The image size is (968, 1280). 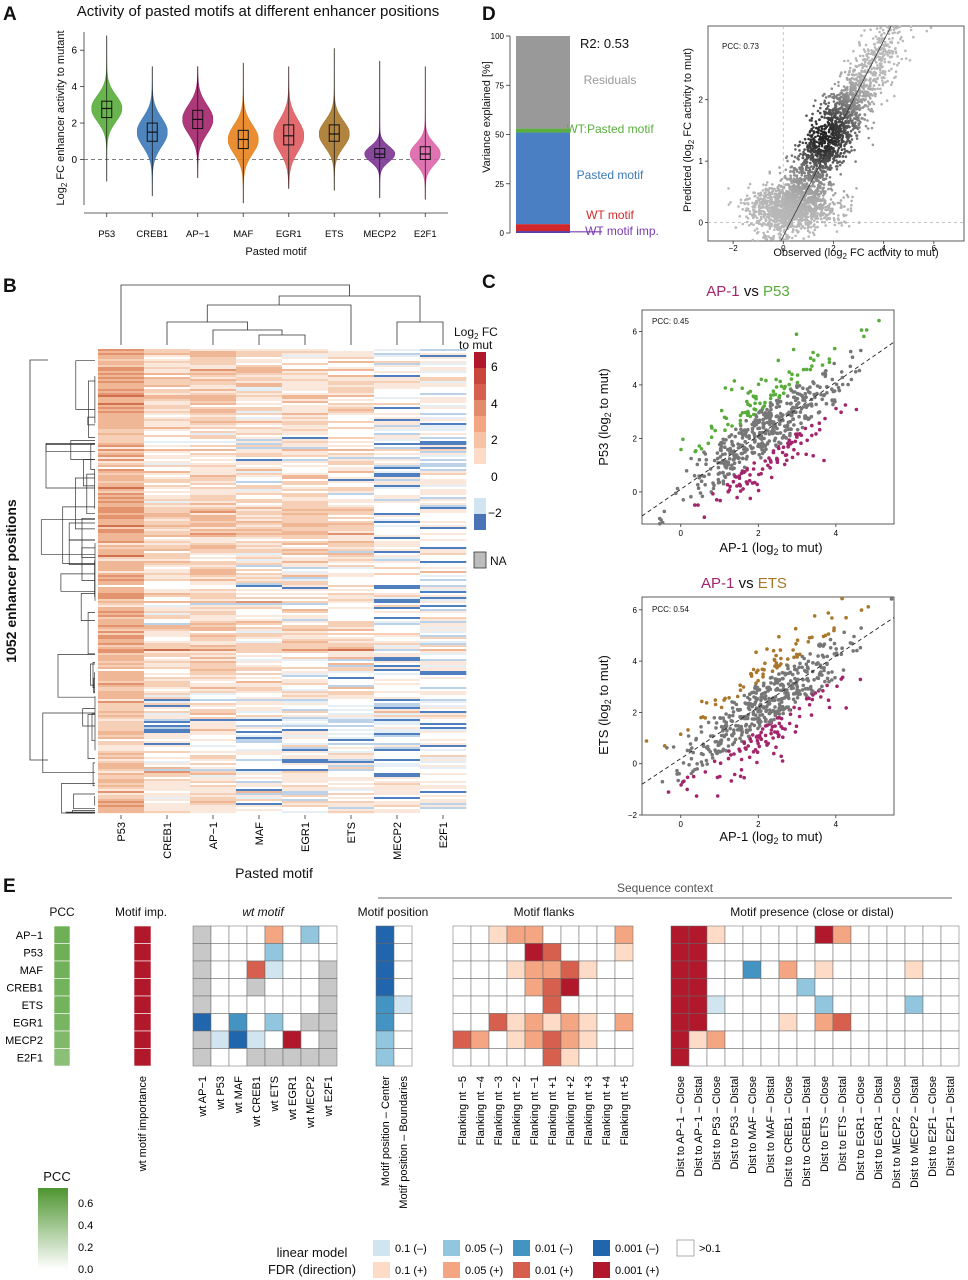 I want to click on violin-box, so click(x=425, y=153).